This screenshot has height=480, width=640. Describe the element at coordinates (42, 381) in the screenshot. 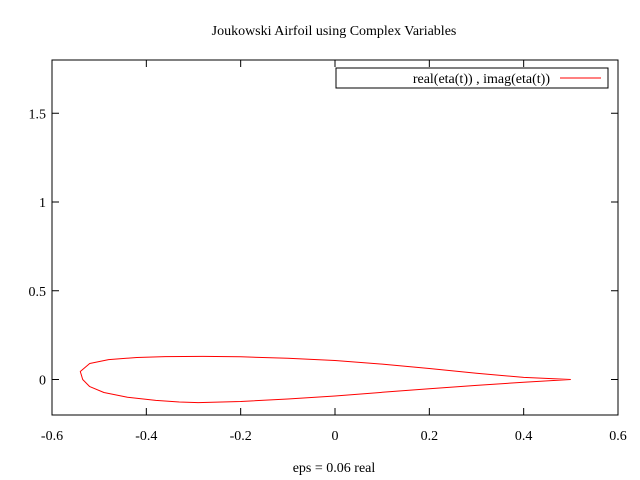

I see `y-tick-label: 0` at that location.